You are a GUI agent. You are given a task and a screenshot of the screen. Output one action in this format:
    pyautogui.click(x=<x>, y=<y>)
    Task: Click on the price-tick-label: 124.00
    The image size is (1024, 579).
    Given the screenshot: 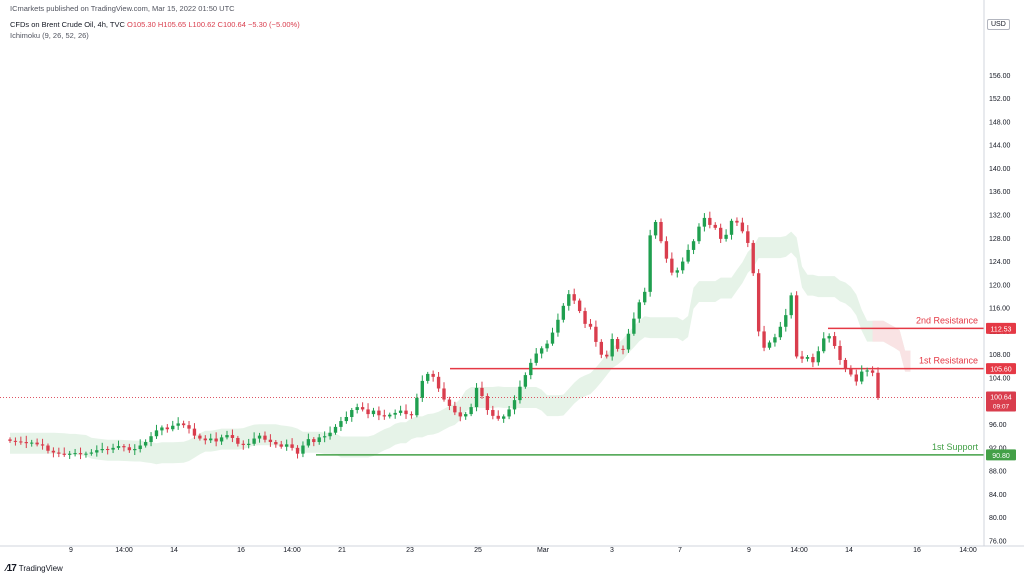 What is the action you would take?
    pyautogui.click(x=1000, y=262)
    